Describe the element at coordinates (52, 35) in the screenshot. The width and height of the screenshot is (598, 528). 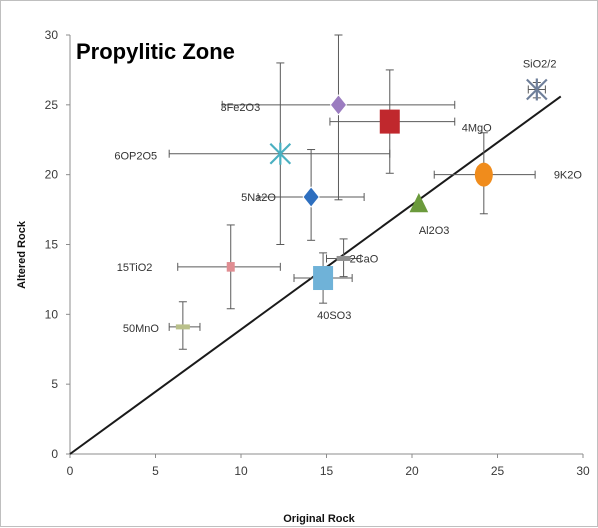
I see `y-tick-label: 30` at that location.